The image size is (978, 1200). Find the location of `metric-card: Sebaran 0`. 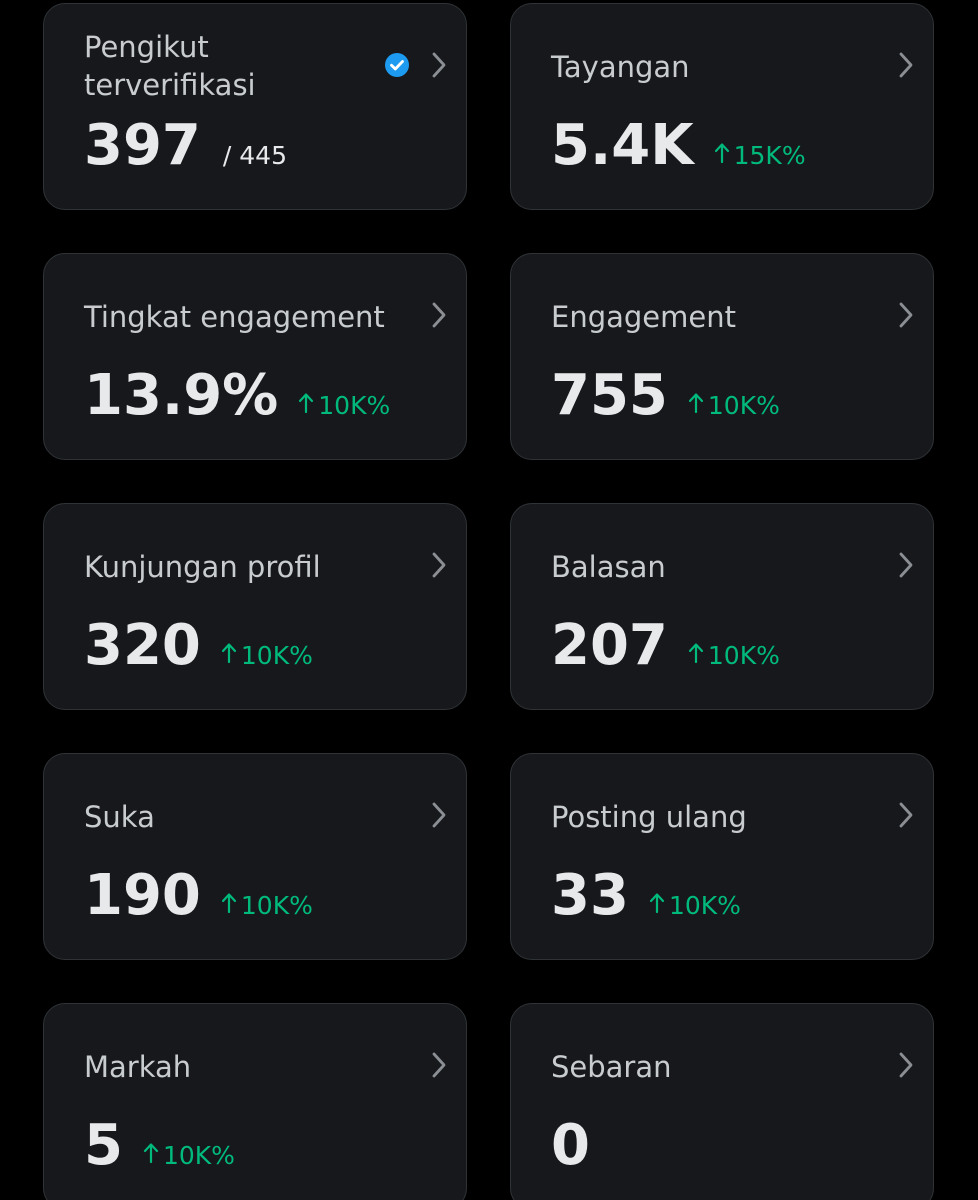

metric-card: Sebaran 0 is located at coordinates (722, 1101).